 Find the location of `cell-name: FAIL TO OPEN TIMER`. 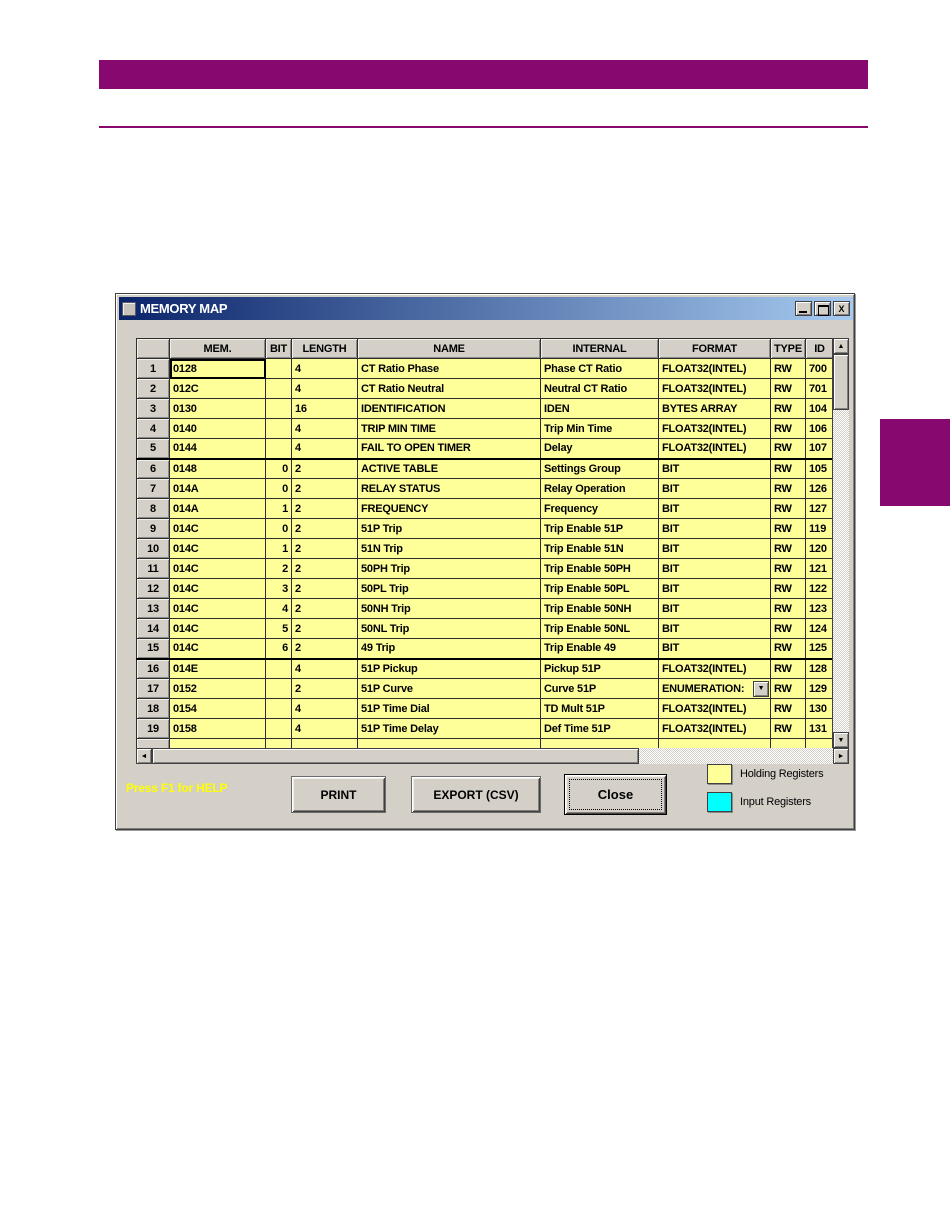

cell-name: FAIL TO OPEN TIMER is located at coordinates (449, 449).